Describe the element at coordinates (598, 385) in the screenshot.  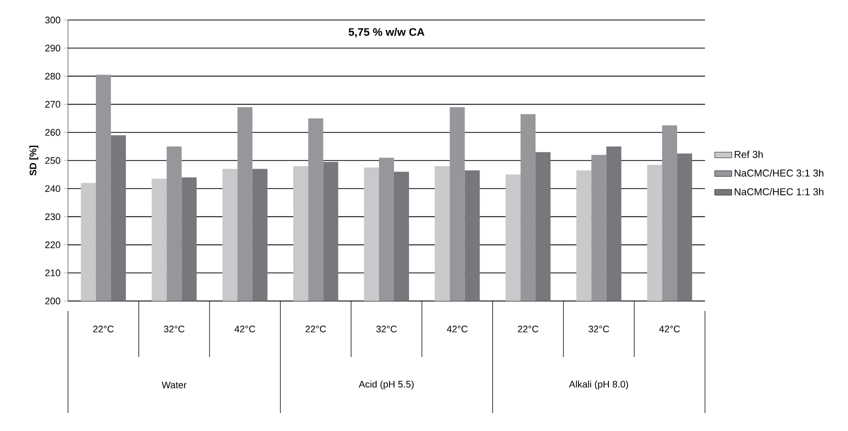
I see `text: Alkali (pH 8.0)` at that location.